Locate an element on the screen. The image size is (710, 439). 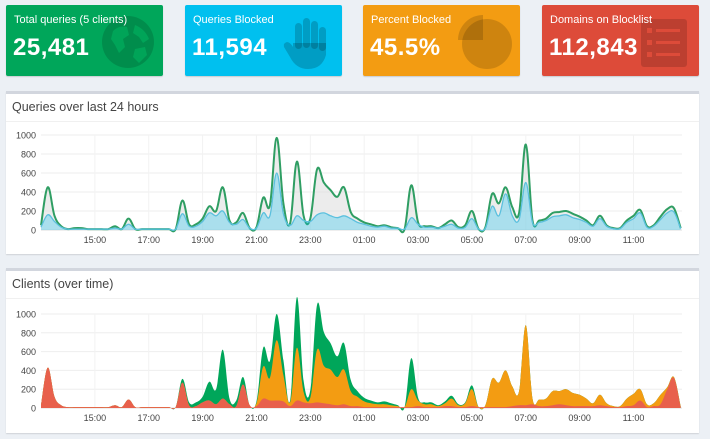
series-area-blocked is located at coordinates (361, 201).